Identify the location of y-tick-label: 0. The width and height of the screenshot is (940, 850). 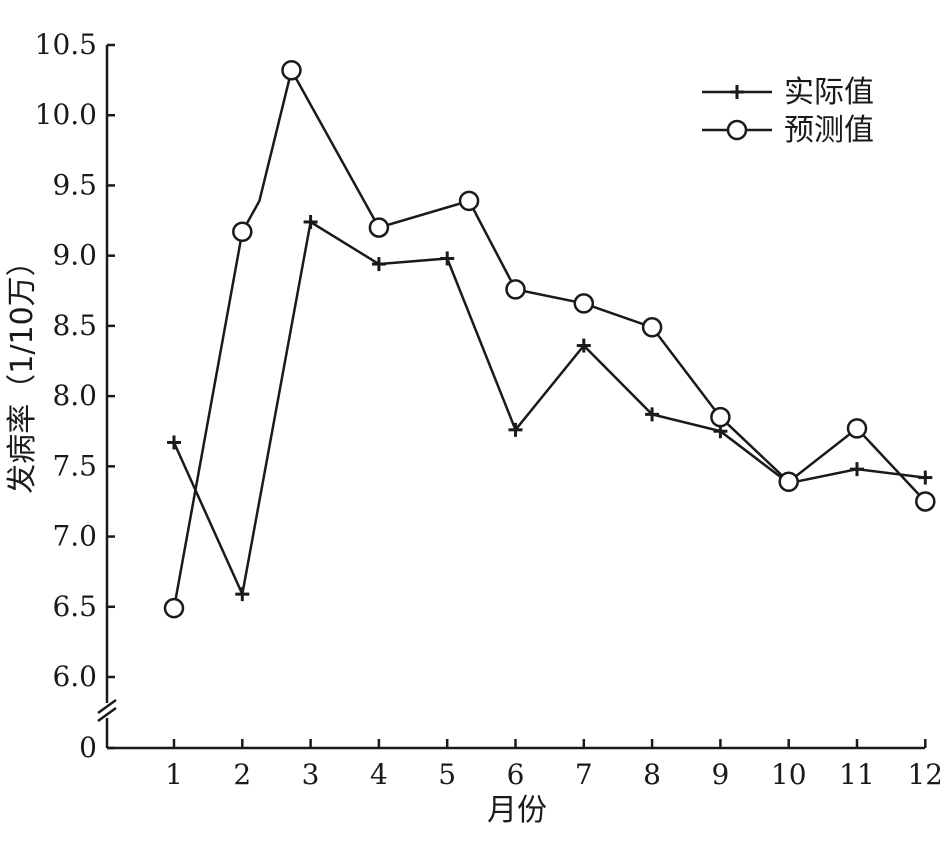
(88, 747).